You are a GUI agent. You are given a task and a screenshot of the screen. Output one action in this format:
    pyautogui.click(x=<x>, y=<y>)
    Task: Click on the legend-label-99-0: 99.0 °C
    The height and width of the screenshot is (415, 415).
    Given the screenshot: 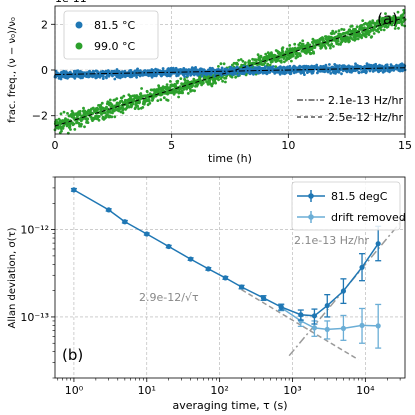 What is the action you would take?
    pyautogui.click(x=114, y=46)
    